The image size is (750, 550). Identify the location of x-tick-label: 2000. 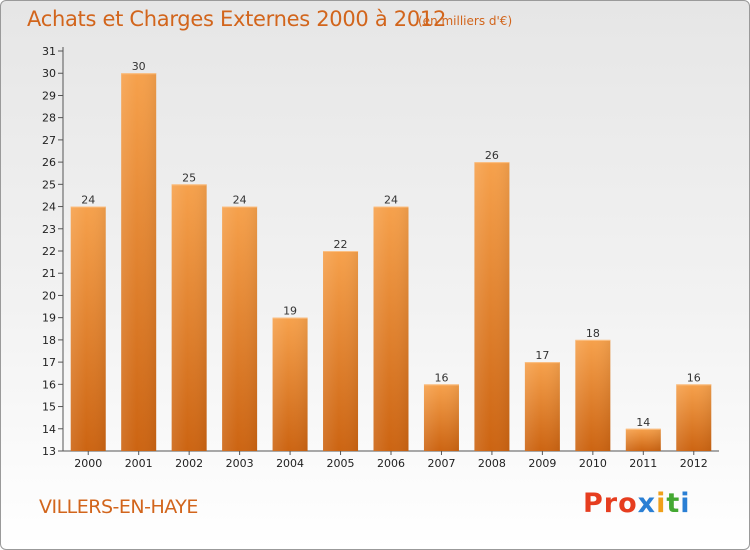
(88, 463).